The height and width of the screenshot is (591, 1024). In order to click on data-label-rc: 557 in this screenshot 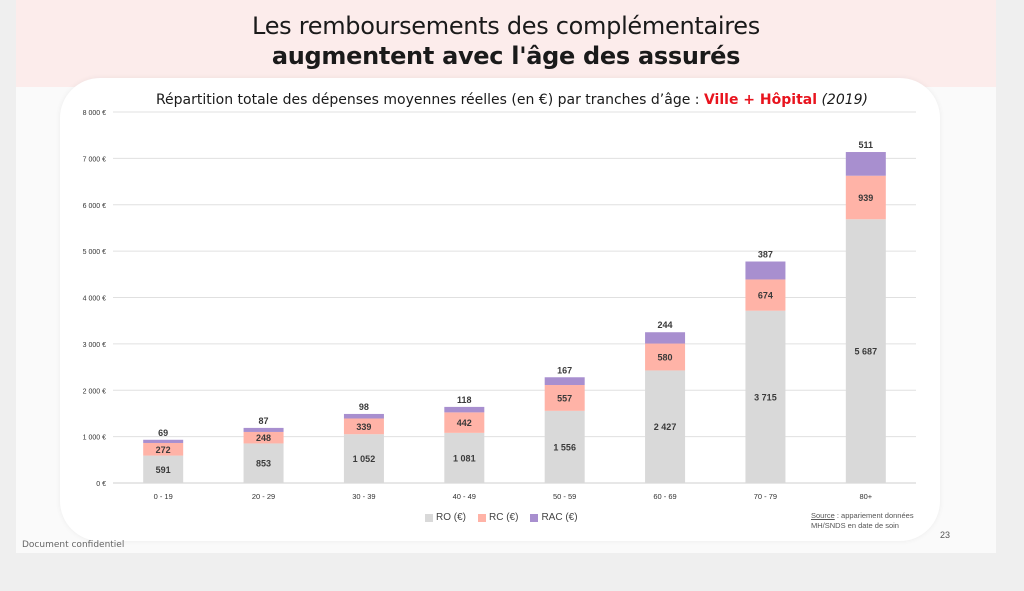, I will do `click(564, 398)`.